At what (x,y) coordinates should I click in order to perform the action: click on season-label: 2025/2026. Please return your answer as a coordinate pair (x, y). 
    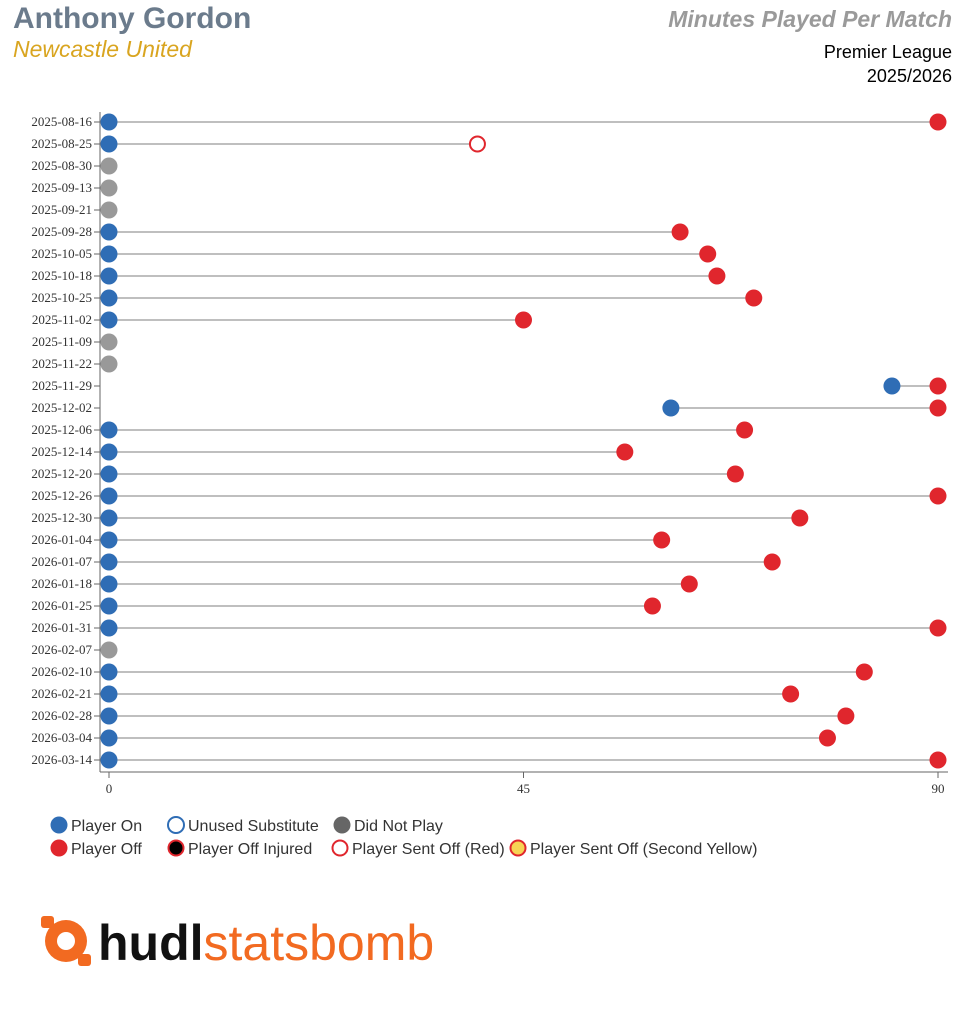
    Looking at the image, I should click on (909, 76).